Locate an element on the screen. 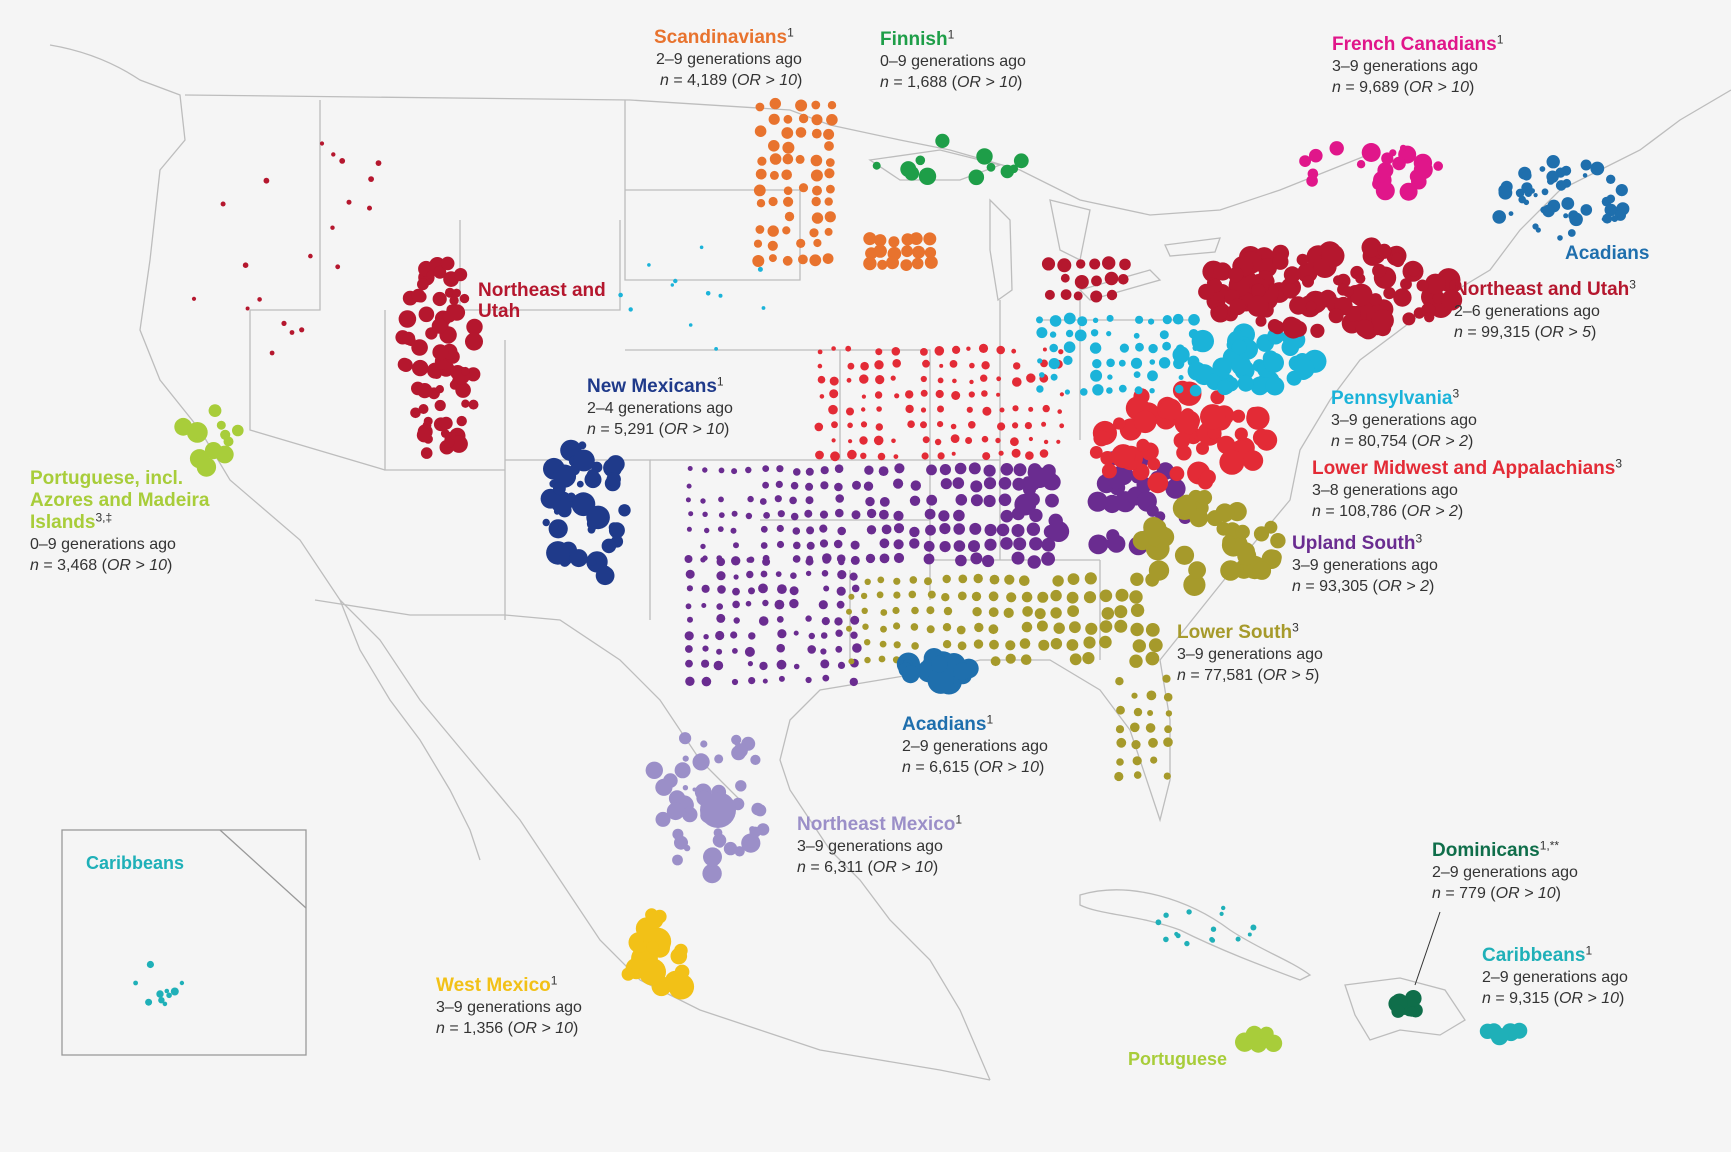 This screenshot has height=1152, width=1731. label-northeast-utah-west: Northeast and Utah is located at coordinates (542, 301).